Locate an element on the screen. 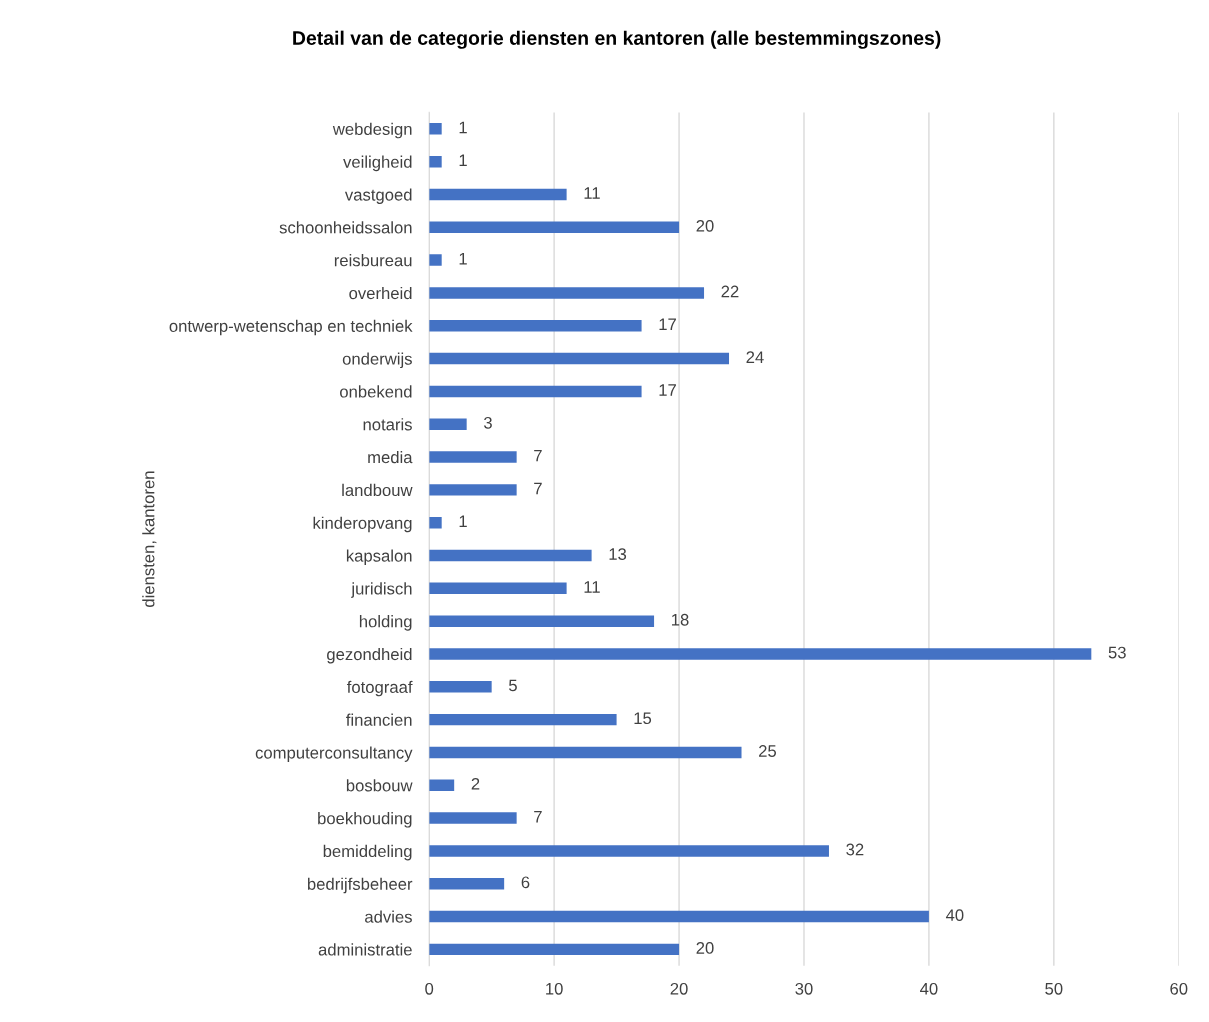 The height and width of the screenshot is (1022, 1209). x-tick-label: 30 is located at coordinates (804, 988).